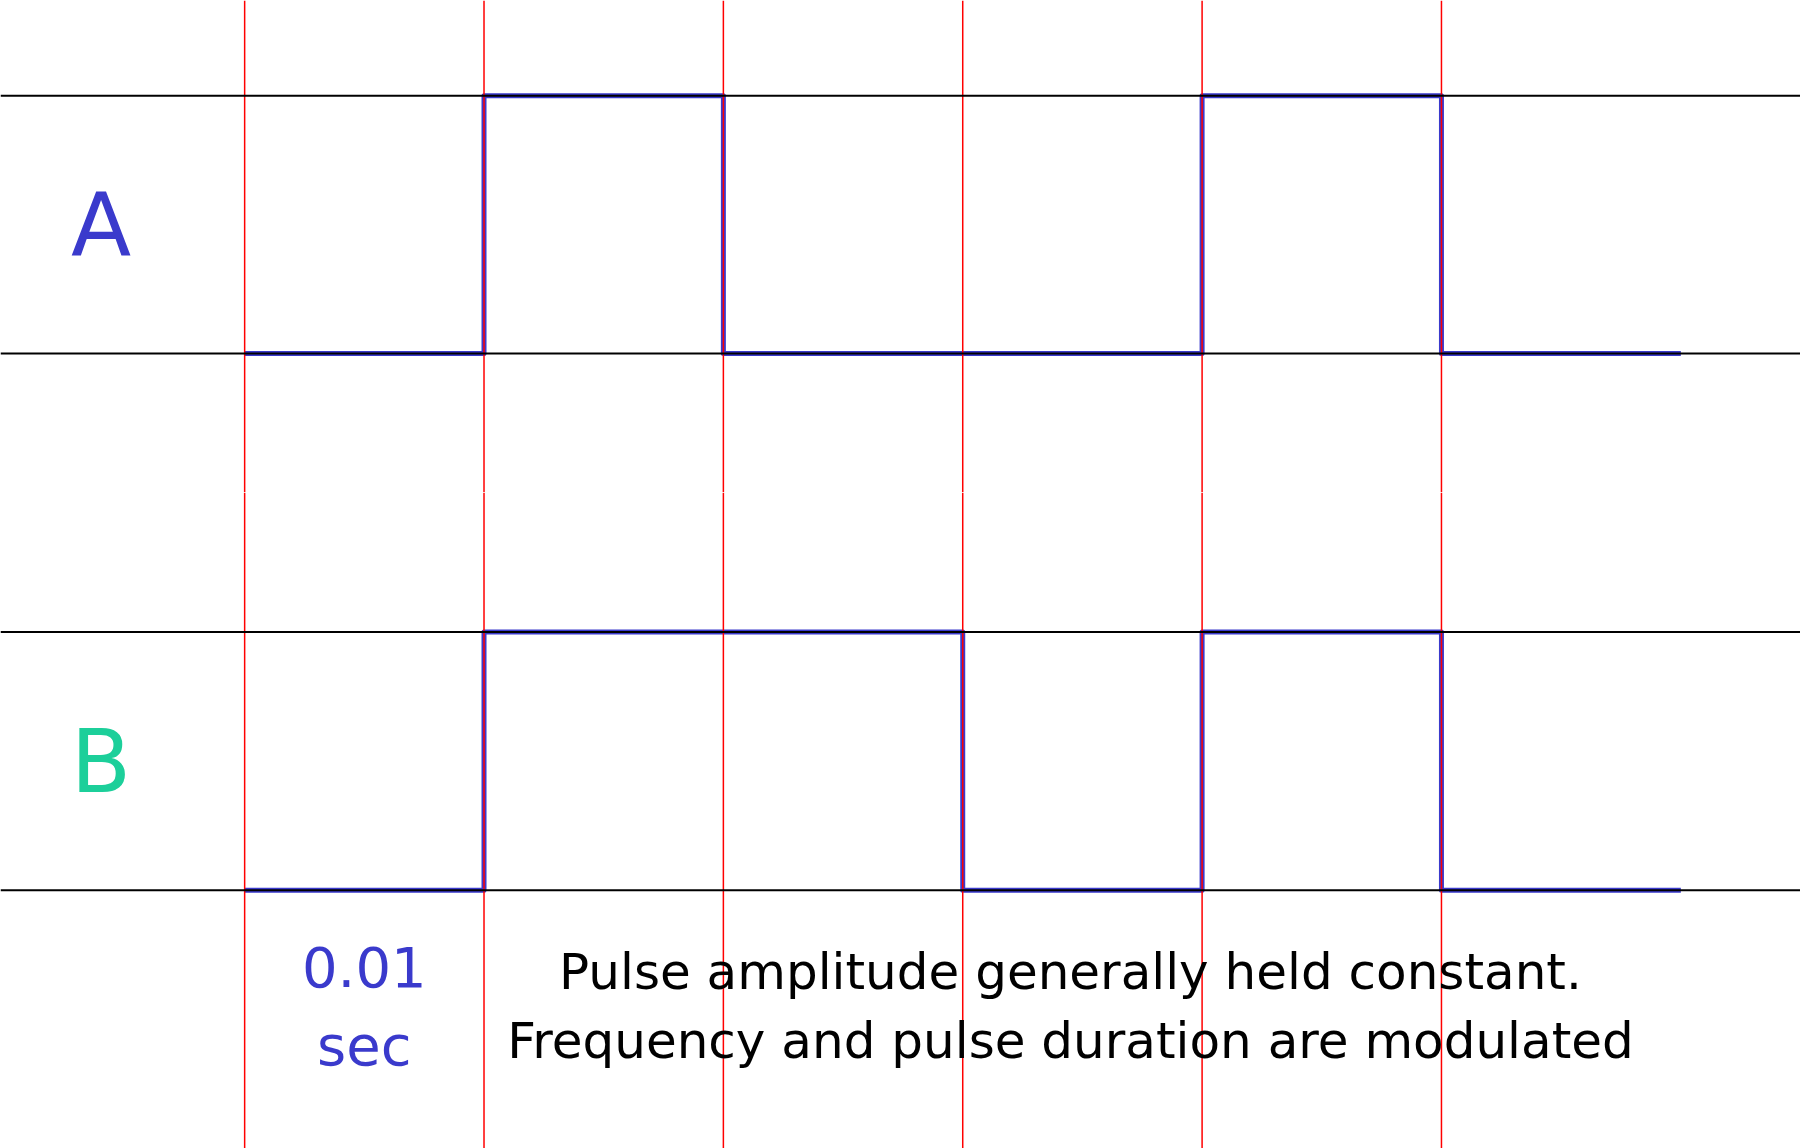  Describe the element at coordinates (101, 761) in the screenshot. I see `y-axis-title: B` at that location.